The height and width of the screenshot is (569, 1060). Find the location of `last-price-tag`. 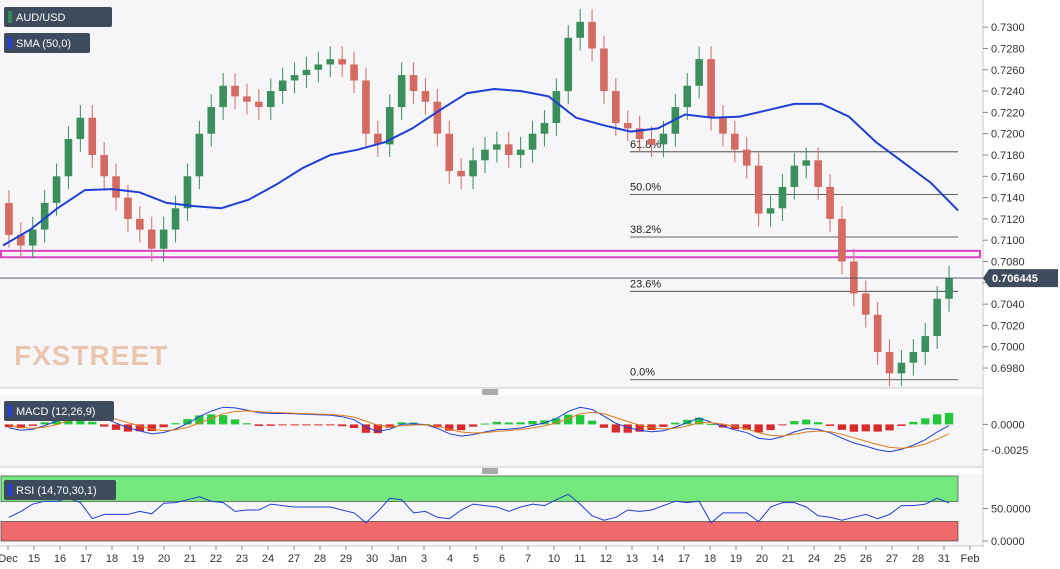

last-price-tag is located at coordinates (1020, 278).